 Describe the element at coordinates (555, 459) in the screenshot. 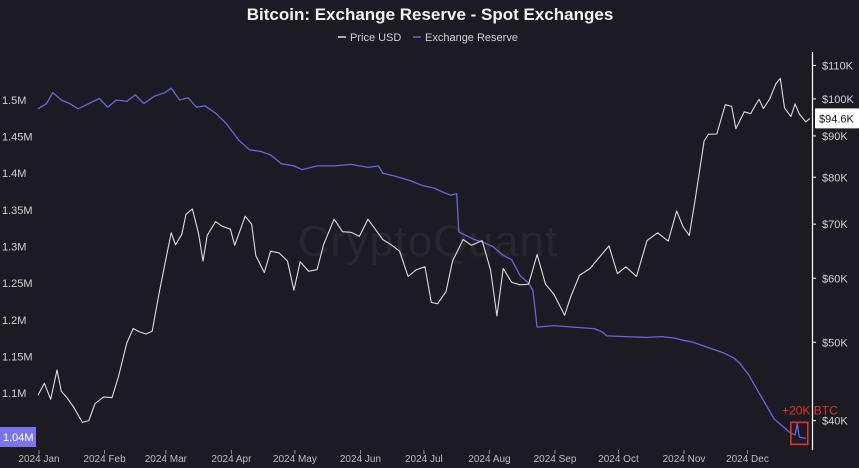

I see `x-tick-label: 2024 Sep` at that location.